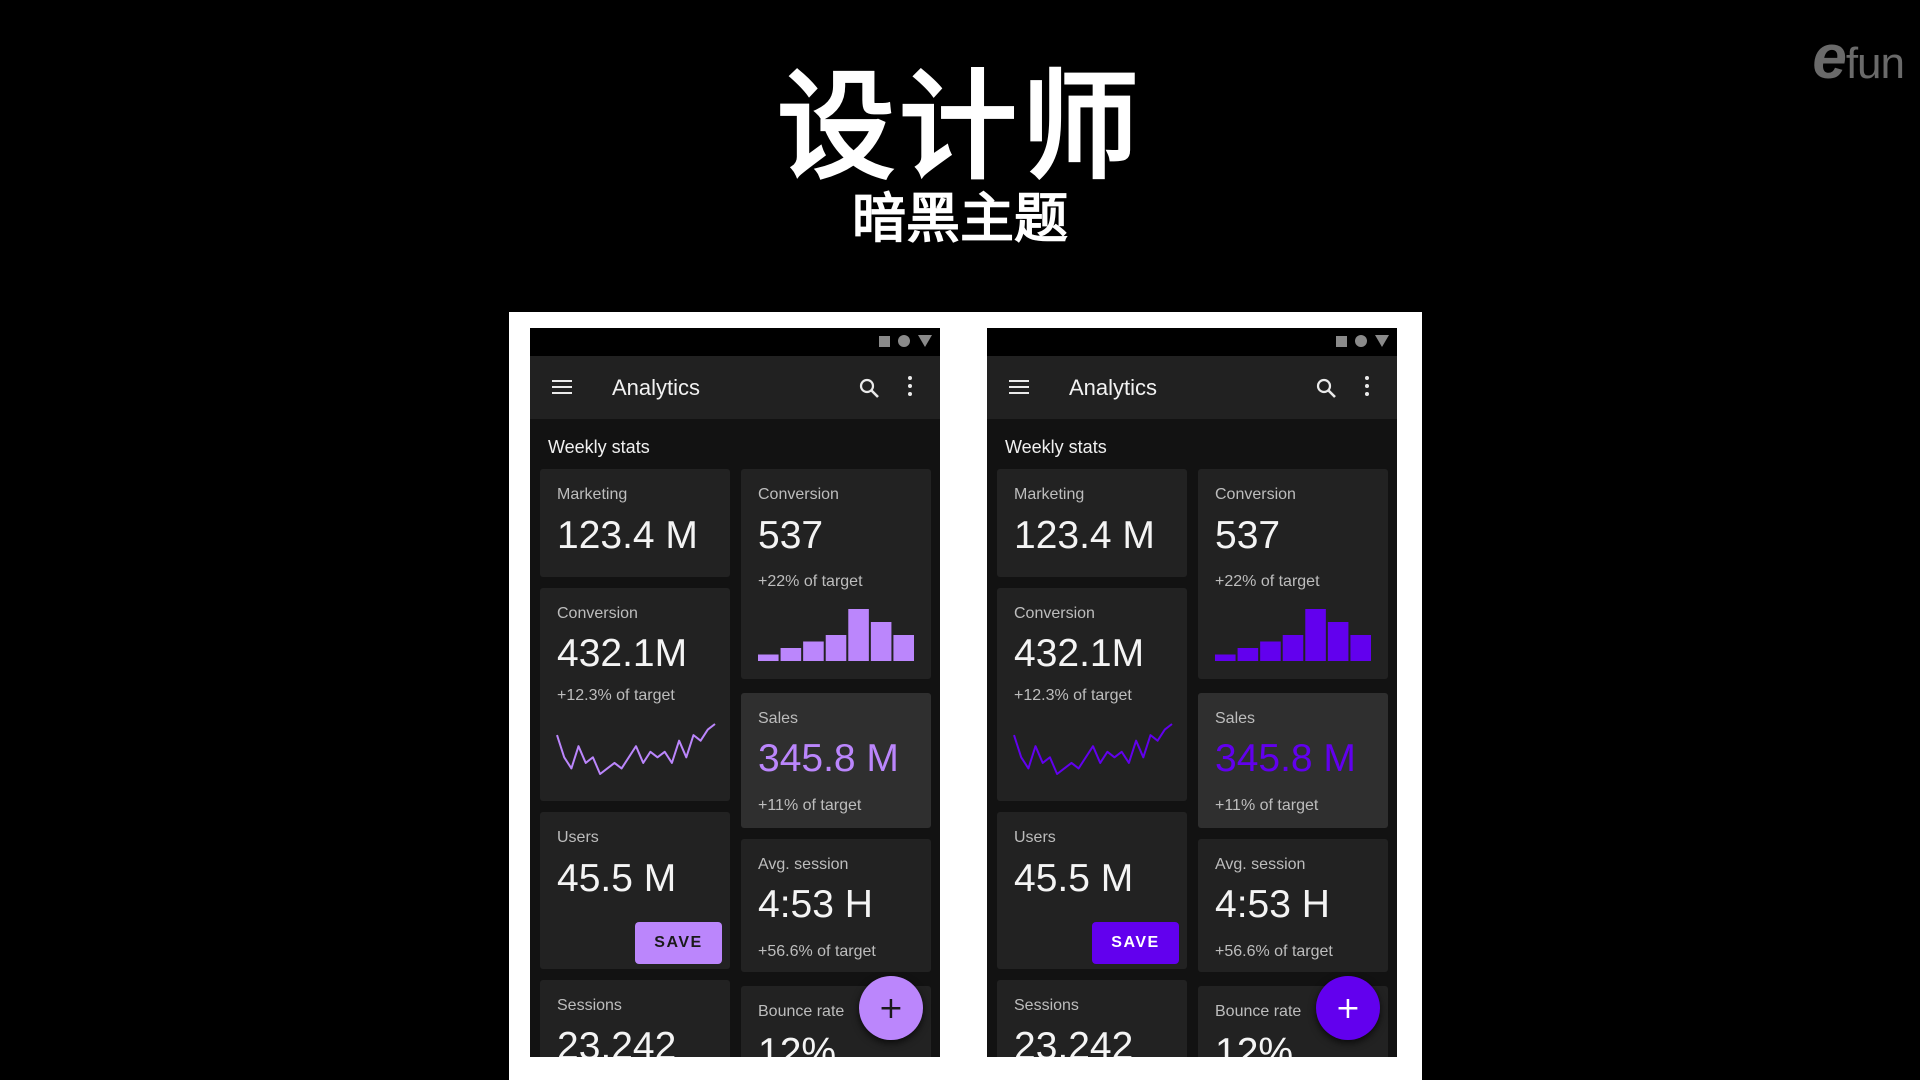  Describe the element at coordinates (960, 218) in the screenshot. I see `page-subtitle: 暗黑主题` at that location.